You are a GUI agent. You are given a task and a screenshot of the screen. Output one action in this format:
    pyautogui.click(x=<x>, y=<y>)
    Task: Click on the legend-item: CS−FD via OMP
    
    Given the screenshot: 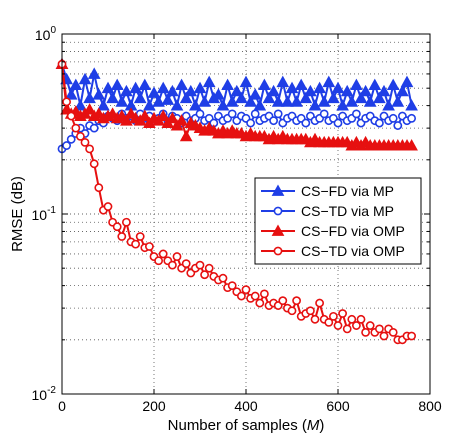 What is the action you would take?
    pyautogui.click(x=333, y=231)
    